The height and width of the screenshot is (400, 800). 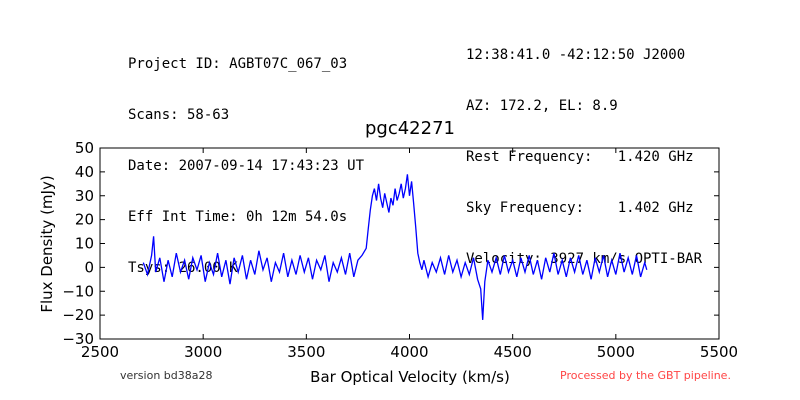 What do you see at coordinates (78, 339) in the screenshot?
I see `y-tick-label: −30` at bounding box center [78, 339].